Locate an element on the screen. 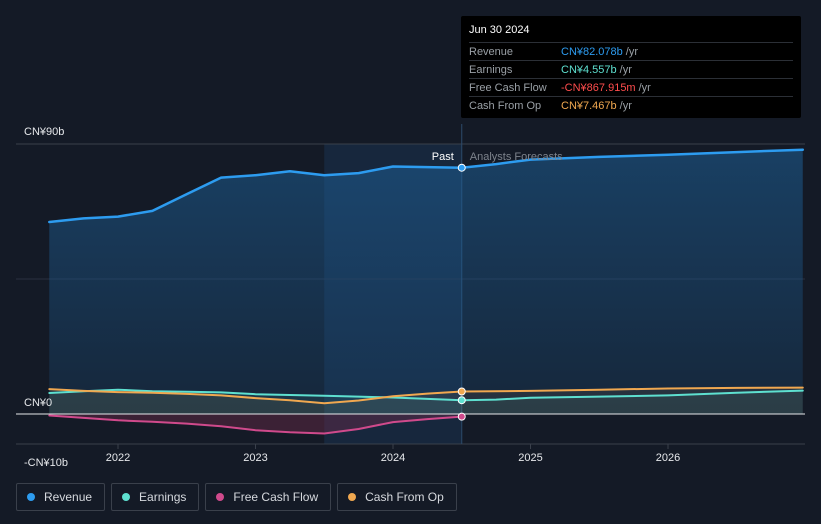 This screenshot has height=524, width=821. legend-item-earnings: Earnings is located at coordinates (155, 497).